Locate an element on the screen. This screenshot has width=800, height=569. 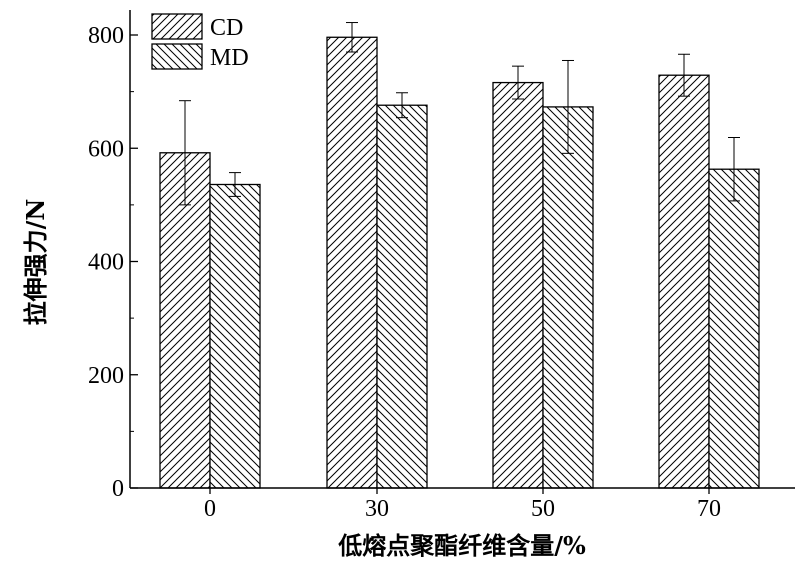
legend-swatch-cd is located at coordinates (177, 26).